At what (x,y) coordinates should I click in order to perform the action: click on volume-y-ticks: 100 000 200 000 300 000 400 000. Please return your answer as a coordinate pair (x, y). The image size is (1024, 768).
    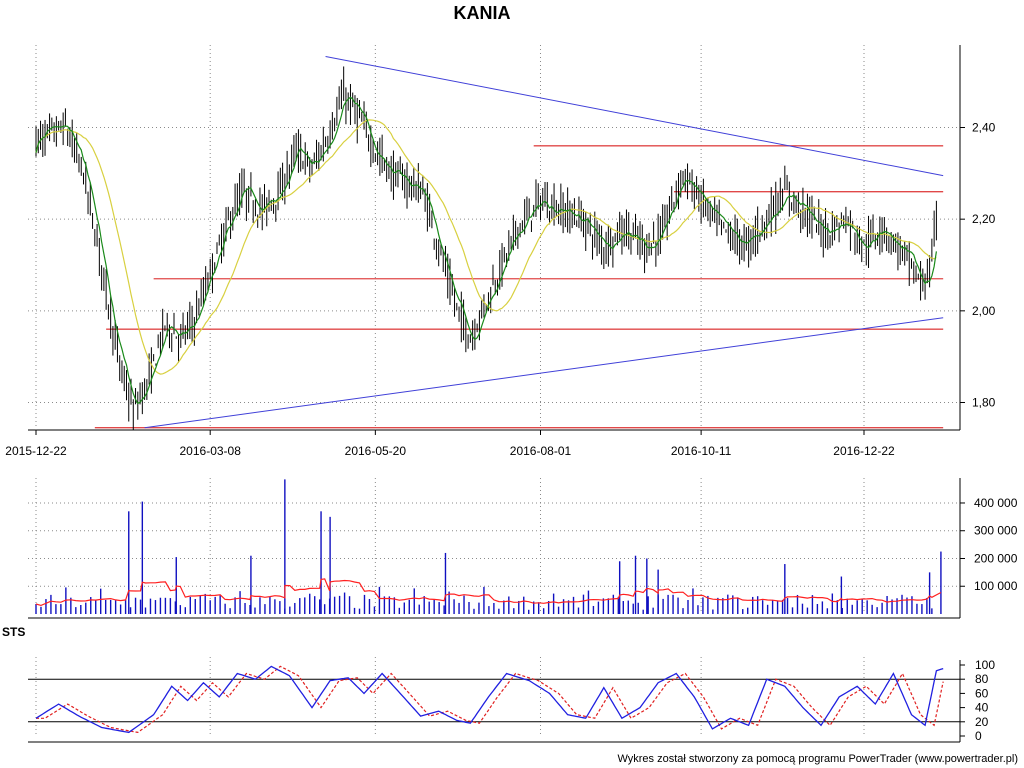
    Looking at the image, I should click on (989, 544).